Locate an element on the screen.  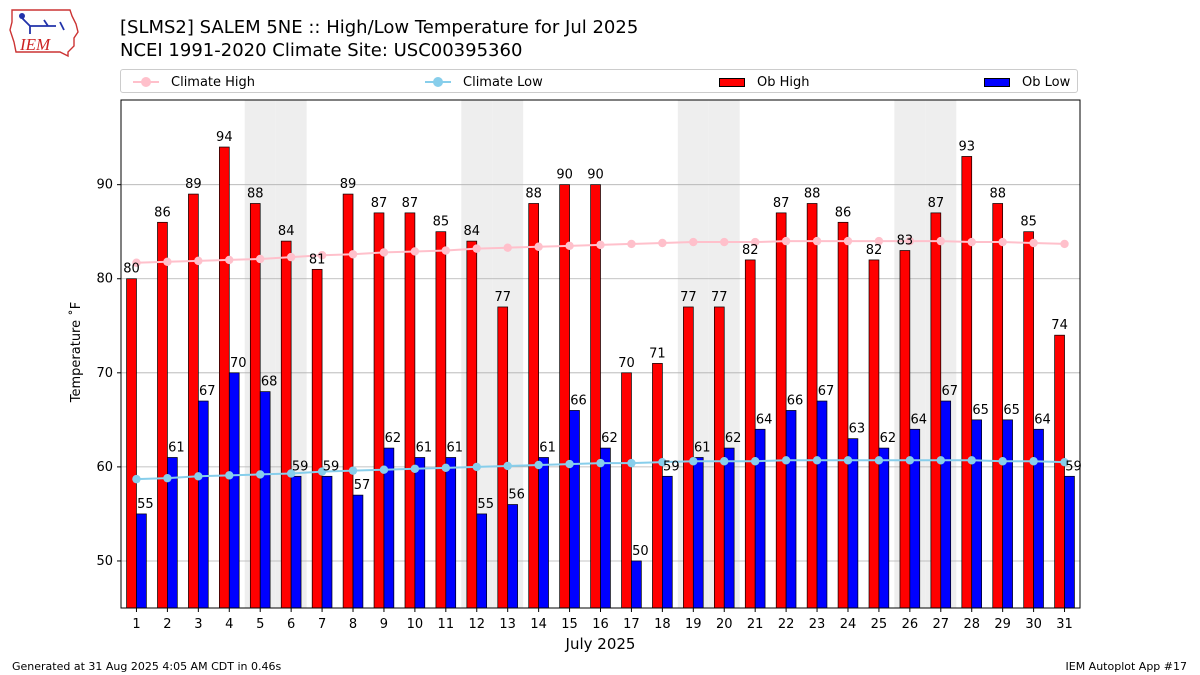
x-tick-label-12: 12 is located at coordinates (476, 624).